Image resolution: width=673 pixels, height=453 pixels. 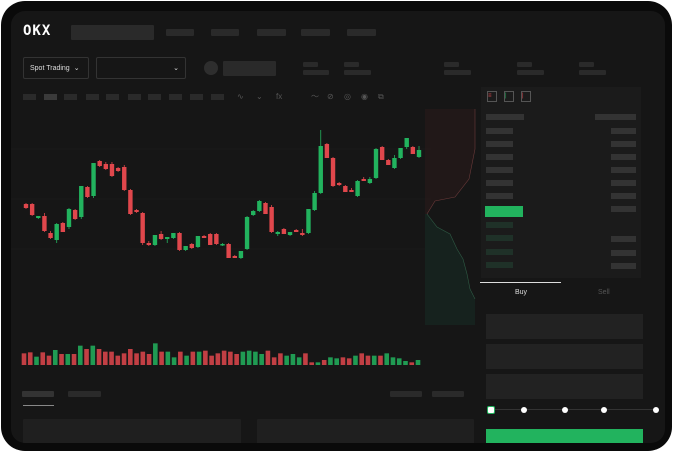 What do you see at coordinates (112, 32) in the screenshot?
I see `search-input` at bounding box center [112, 32].